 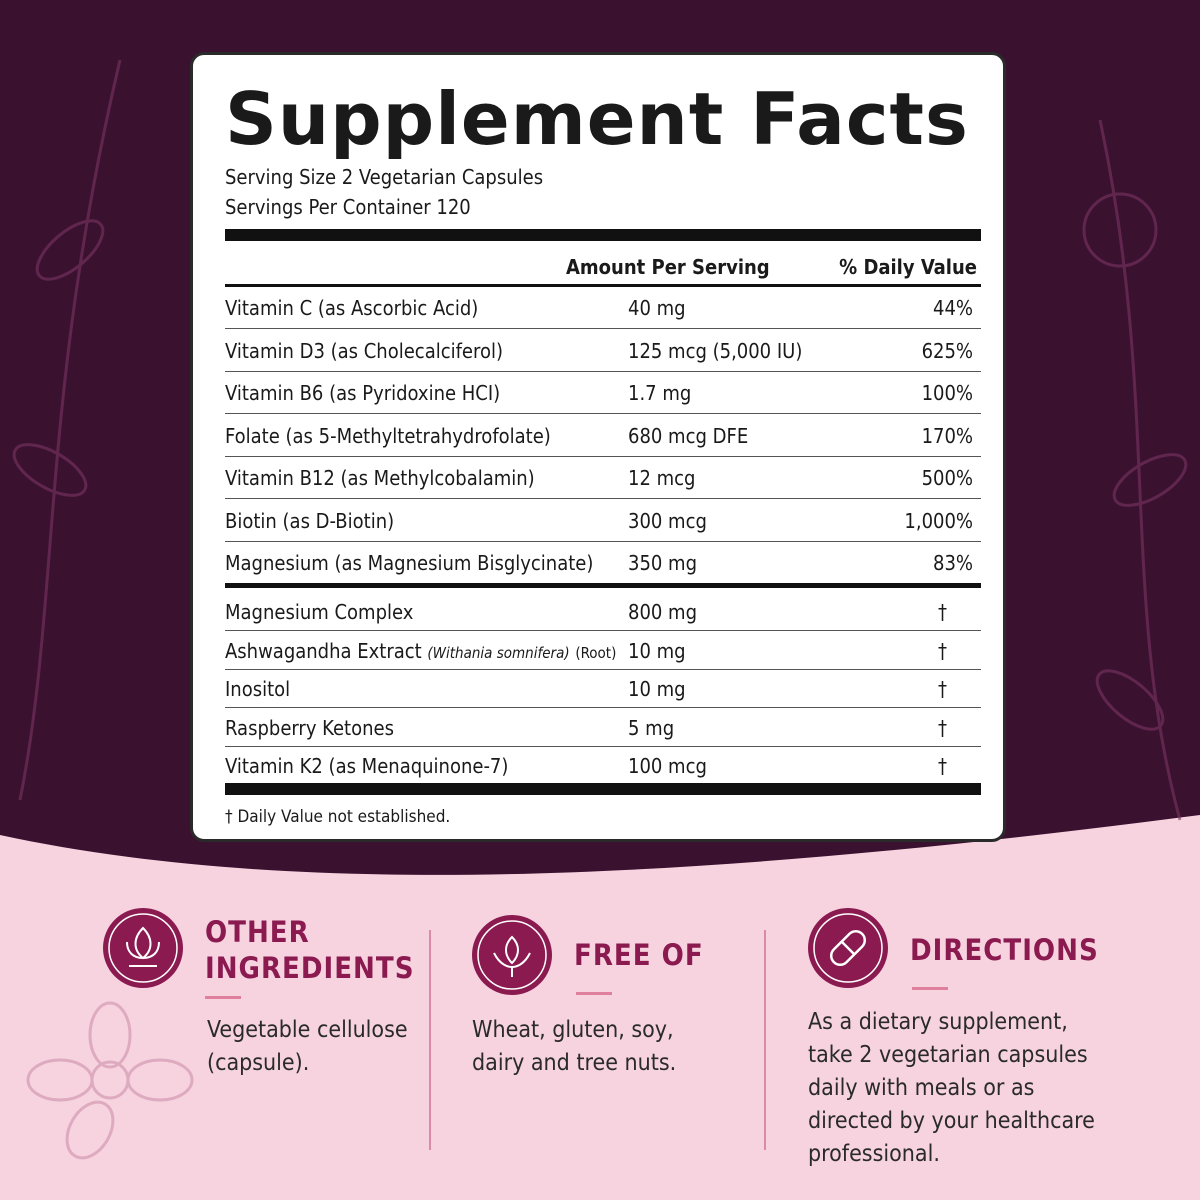 What do you see at coordinates (667, 520) in the screenshot?
I see `amount: 300 mcg` at bounding box center [667, 520].